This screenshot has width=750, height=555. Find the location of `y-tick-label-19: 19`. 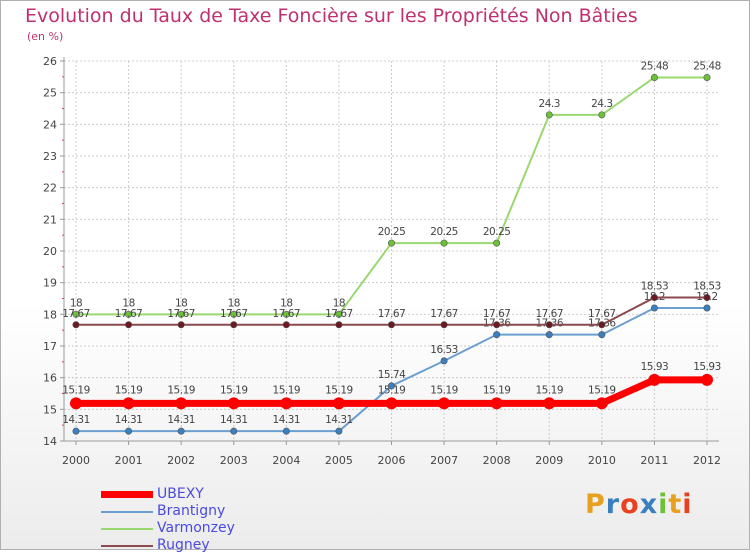

y-tick-label-19: 19 is located at coordinates (50, 283).